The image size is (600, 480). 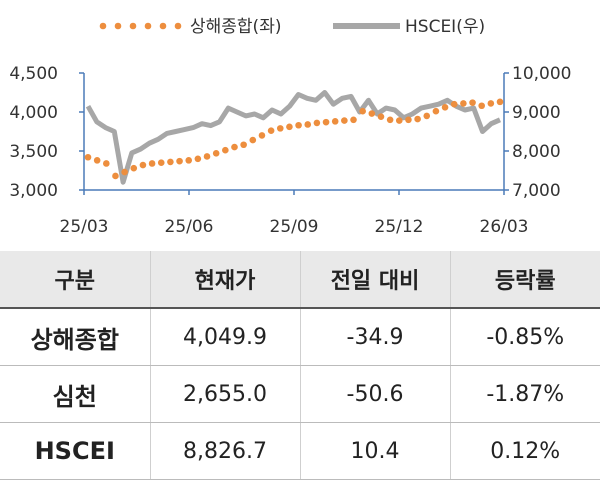 I want to click on table-row: 상해종합 4,049.9 -34.9 -0.85%, so click(x=300, y=337).